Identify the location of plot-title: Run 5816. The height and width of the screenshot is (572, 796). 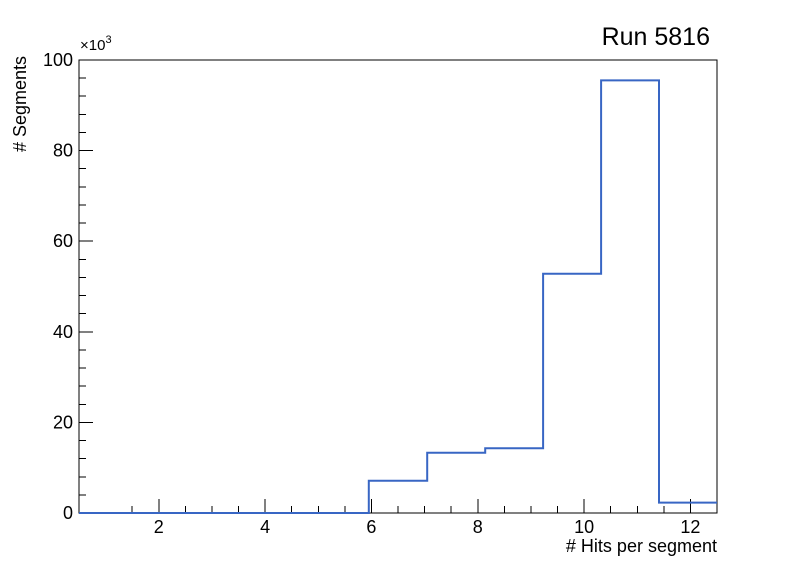
(656, 37).